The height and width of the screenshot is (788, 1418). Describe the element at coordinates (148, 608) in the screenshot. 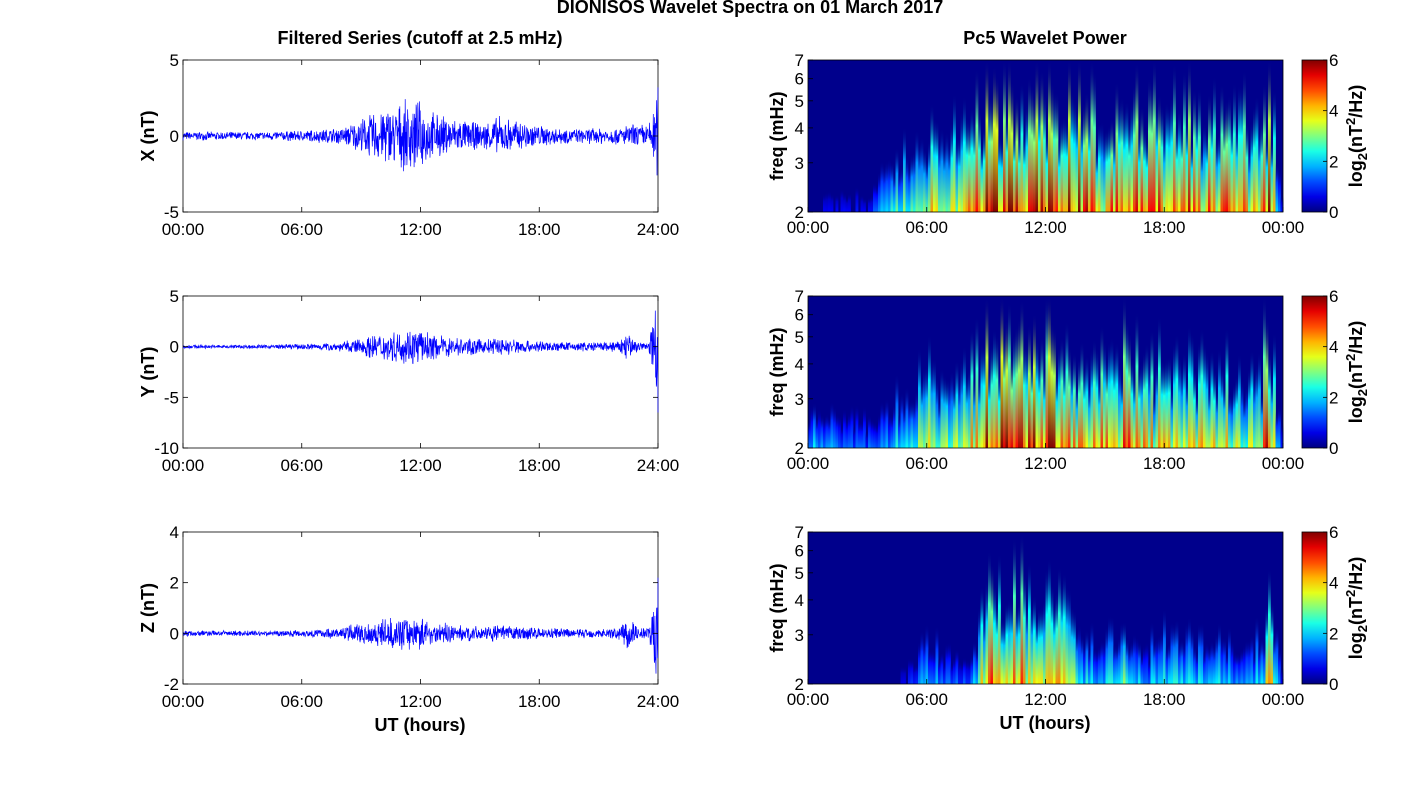

I see `y-axis-label: Z (nT)` at that location.